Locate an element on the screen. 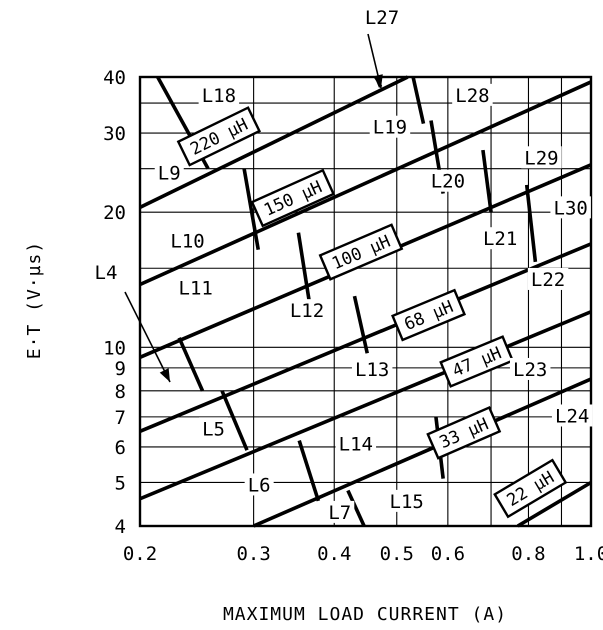  x-tick-label: 0.8 is located at coordinates (528, 554).